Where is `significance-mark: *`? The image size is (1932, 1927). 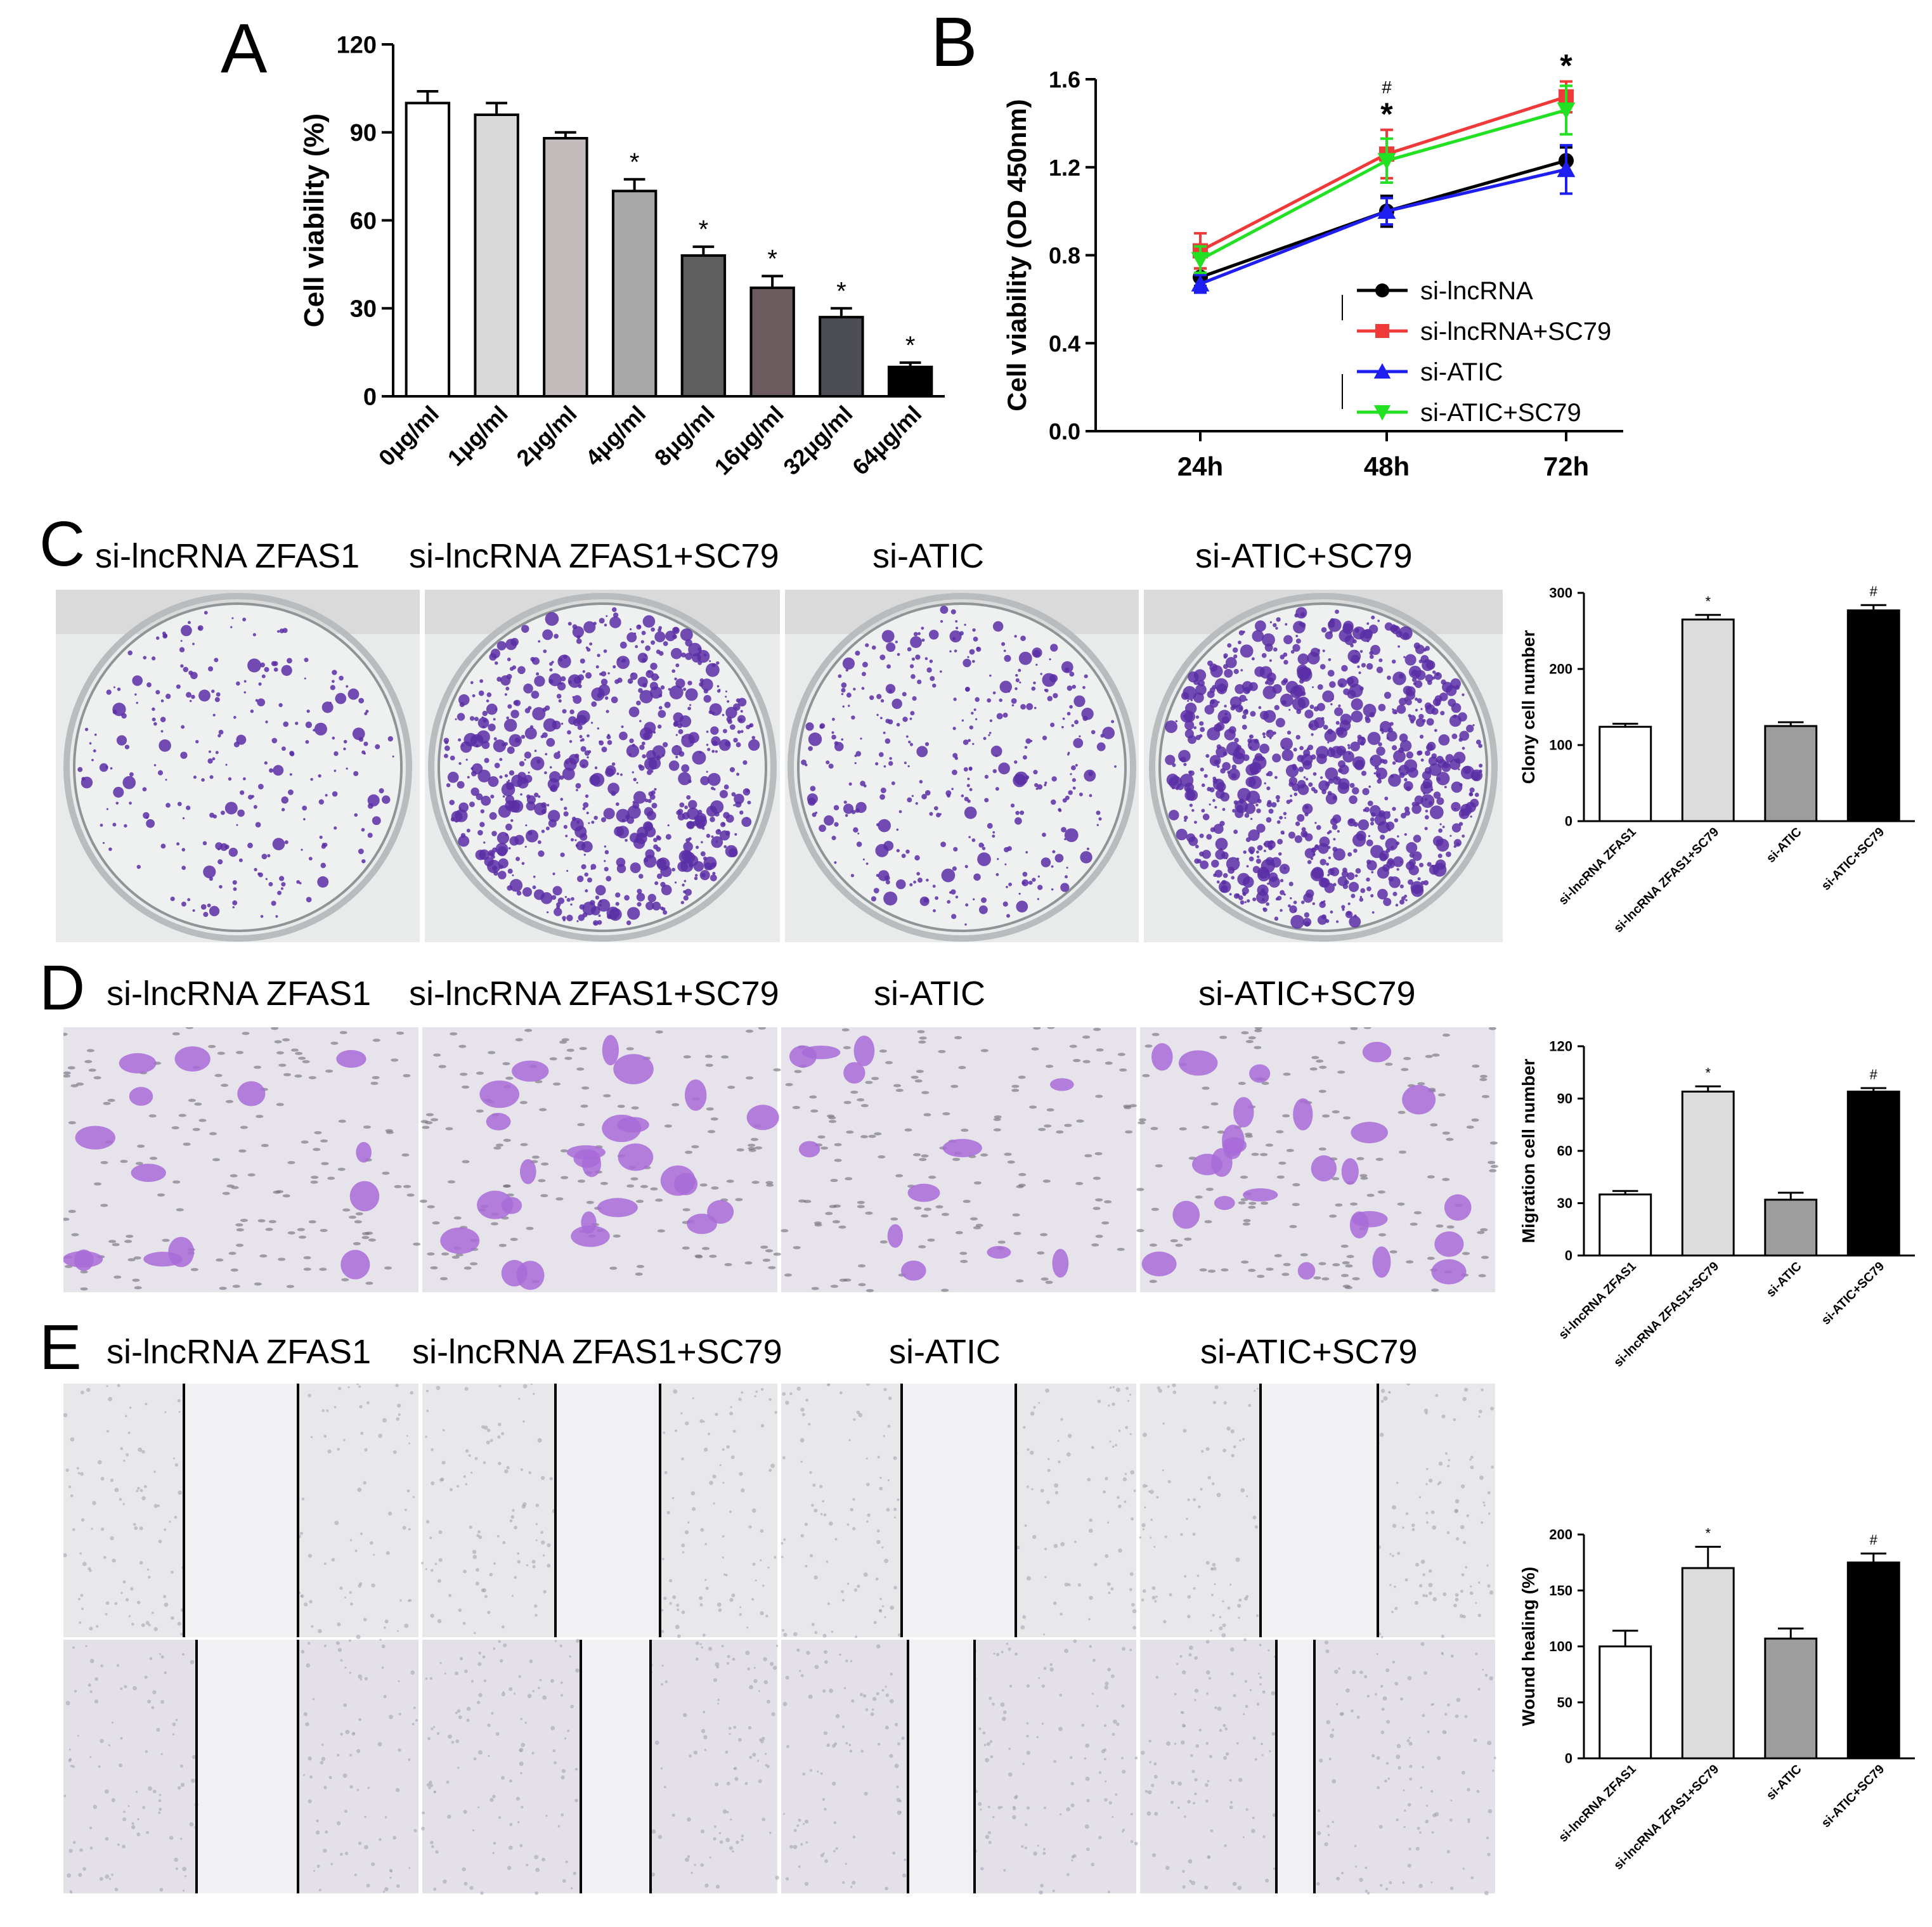 significance-mark: * is located at coordinates (910, 346).